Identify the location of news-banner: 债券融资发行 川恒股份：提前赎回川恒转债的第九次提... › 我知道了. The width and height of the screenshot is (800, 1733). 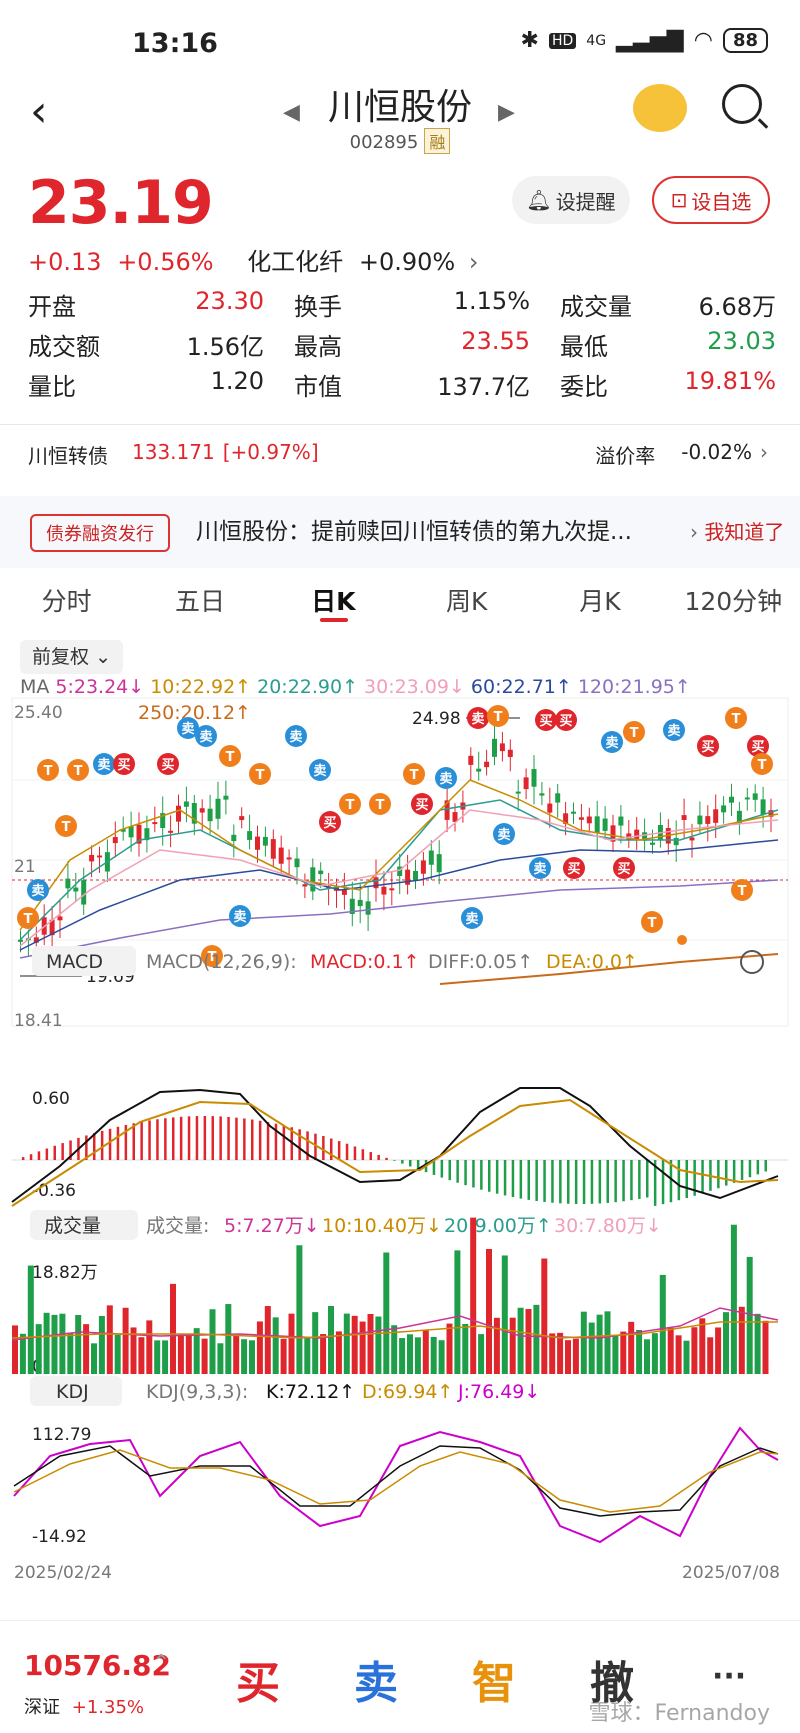
(400, 532).